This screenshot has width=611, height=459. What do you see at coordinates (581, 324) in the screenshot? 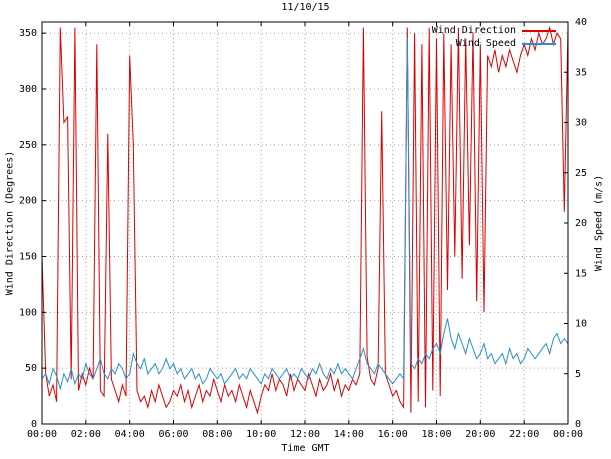
I see `y-right-tick-label: 10` at bounding box center [581, 324].